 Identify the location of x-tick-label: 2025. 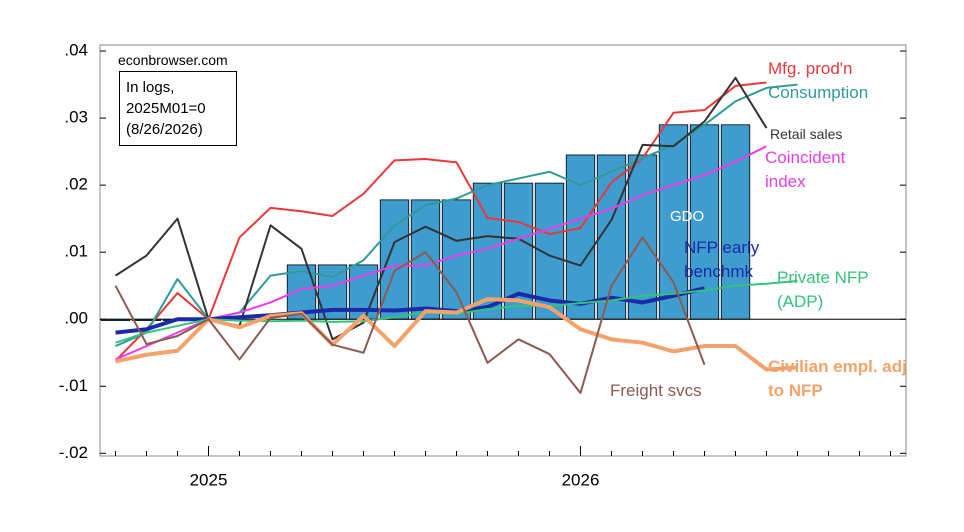
(209, 479).